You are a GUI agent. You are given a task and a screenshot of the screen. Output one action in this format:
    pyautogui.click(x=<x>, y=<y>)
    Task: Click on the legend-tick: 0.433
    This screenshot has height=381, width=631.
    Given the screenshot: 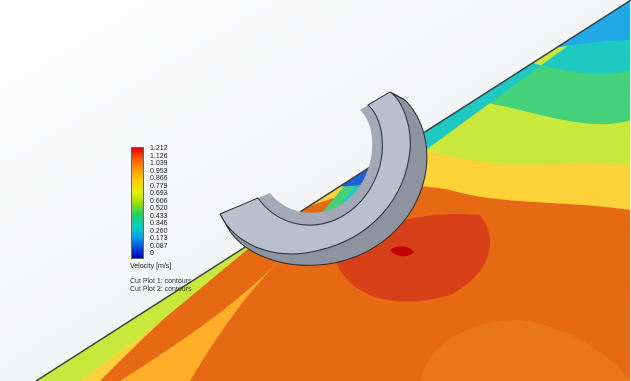 What is the action you would take?
    pyautogui.click(x=159, y=216)
    